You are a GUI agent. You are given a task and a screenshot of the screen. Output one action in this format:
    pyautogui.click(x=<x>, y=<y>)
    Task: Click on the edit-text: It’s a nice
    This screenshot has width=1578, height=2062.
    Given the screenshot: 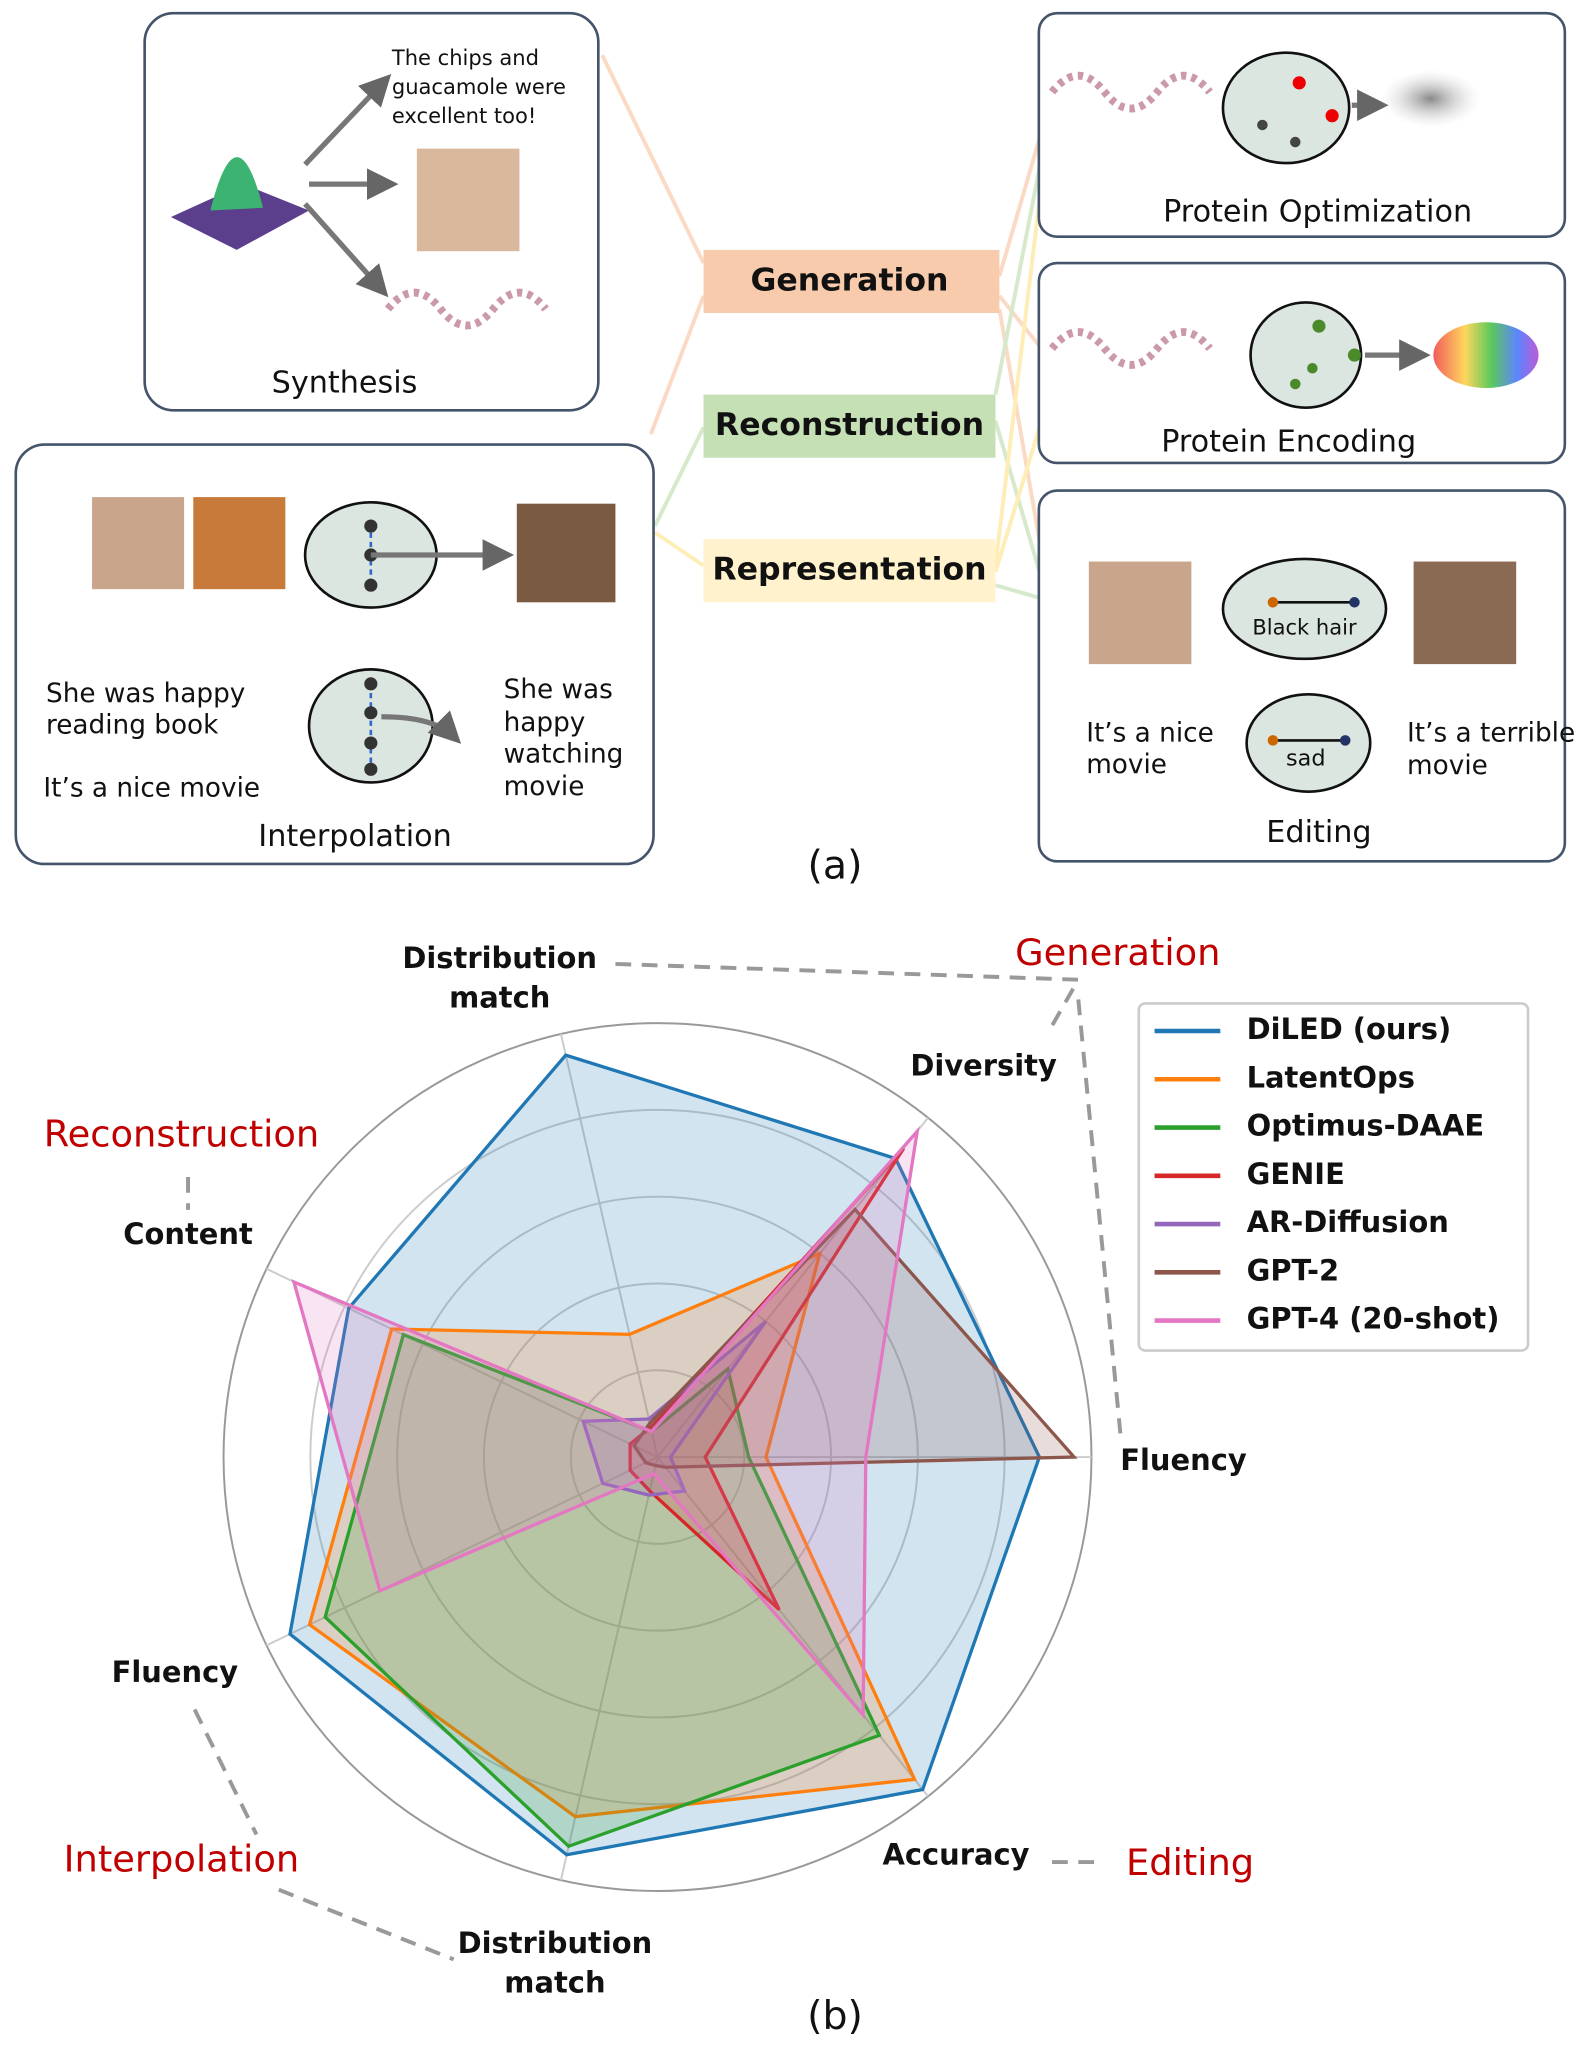 What is the action you would take?
    pyautogui.click(x=1150, y=733)
    